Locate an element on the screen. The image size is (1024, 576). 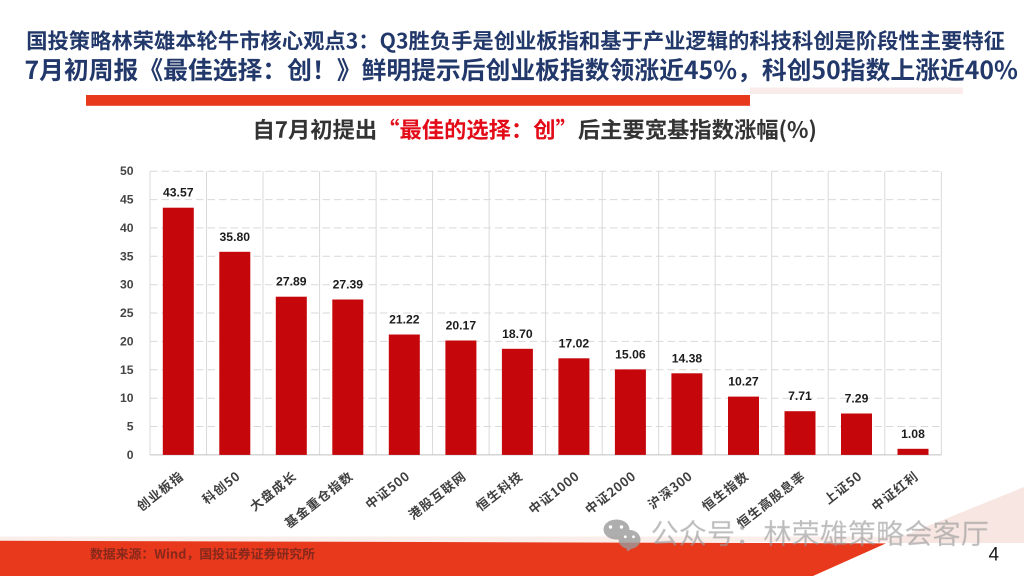
svg-text: 1.08 is located at coordinates (913, 434).